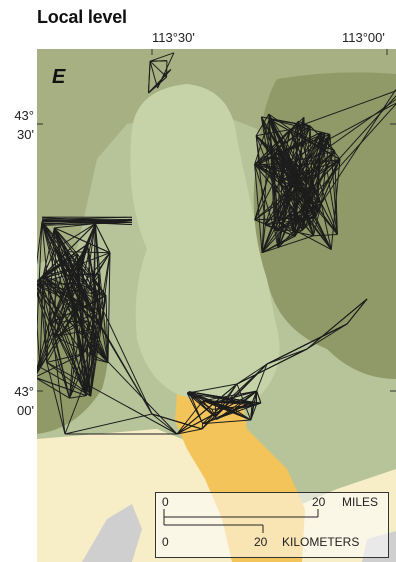 The width and height of the screenshot is (396, 562). I want to click on latitude-deg: 43°, so click(24, 115).